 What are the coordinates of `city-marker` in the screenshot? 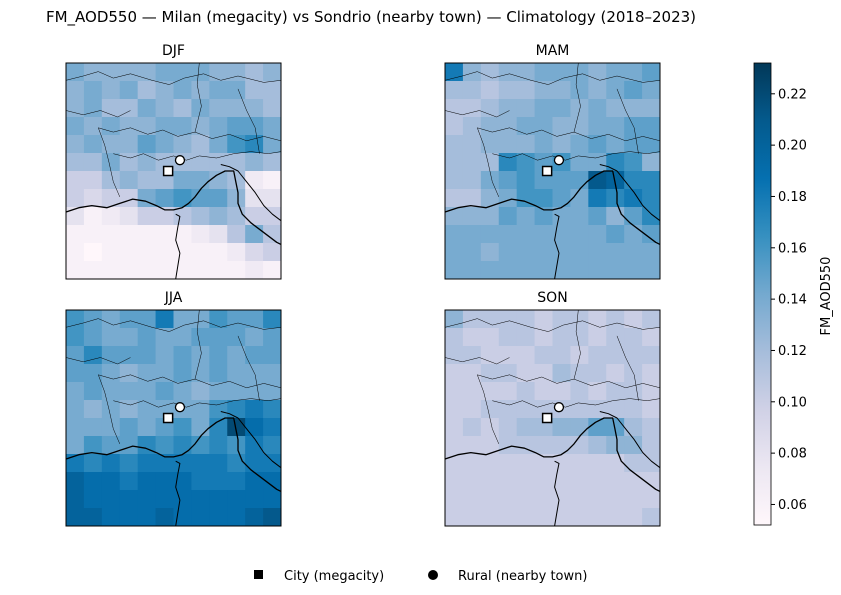 It's located at (168, 171).